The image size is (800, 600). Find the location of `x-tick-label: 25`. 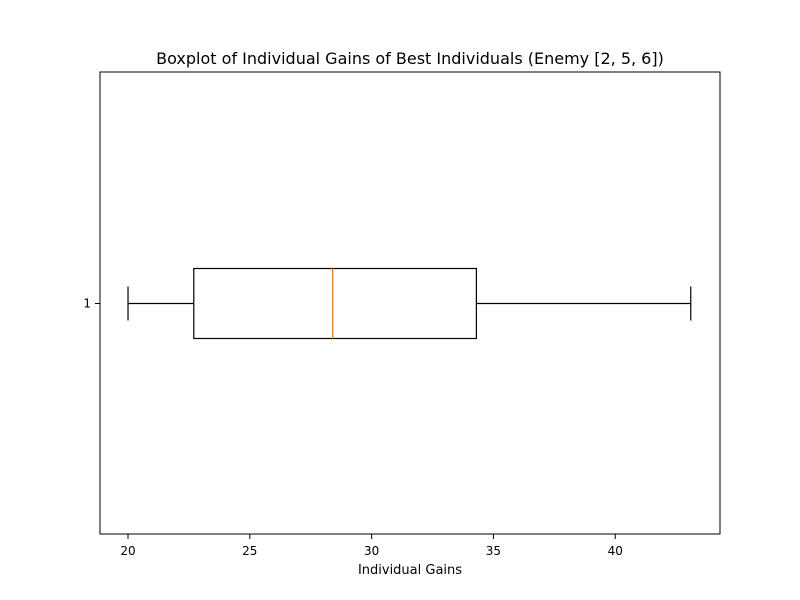

x-tick-label: 25 is located at coordinates (249, 551).